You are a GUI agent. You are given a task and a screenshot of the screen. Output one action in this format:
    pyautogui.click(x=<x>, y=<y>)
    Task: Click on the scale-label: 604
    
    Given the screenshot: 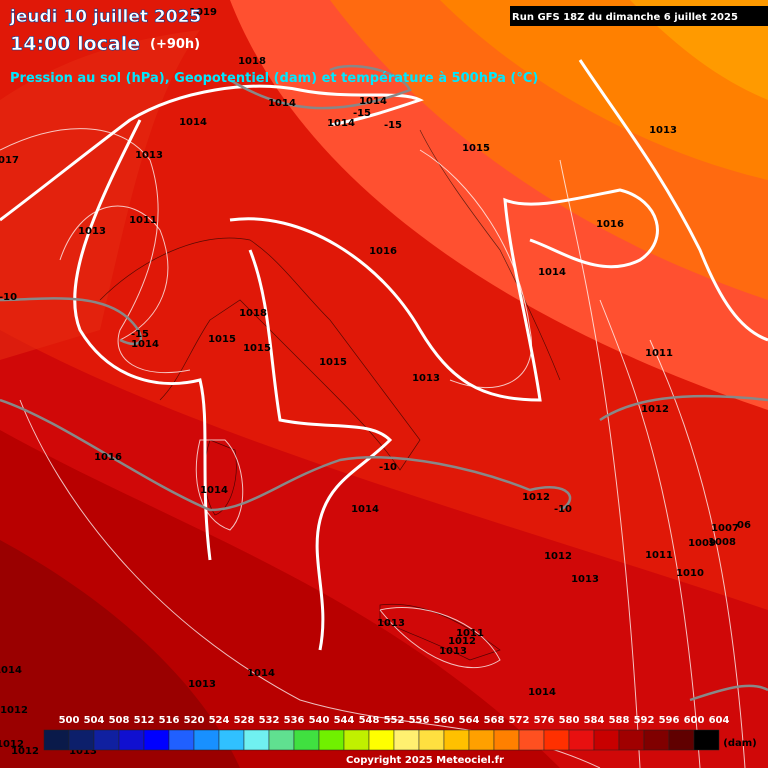 What is the action you would take?
    pyautogui.click(x=719, y=720)
    